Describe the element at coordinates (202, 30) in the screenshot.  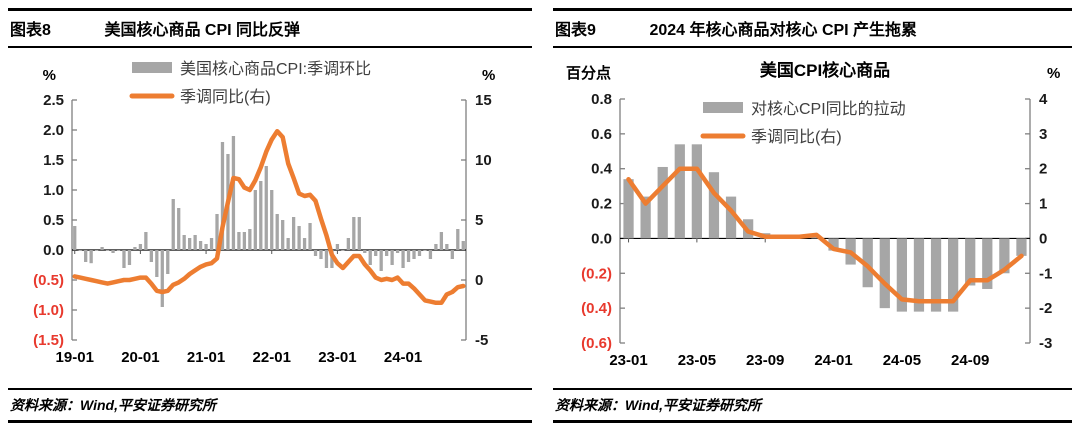
I see `figure-8-title: 美国核心商品 CPI 同比反弹` at that location.